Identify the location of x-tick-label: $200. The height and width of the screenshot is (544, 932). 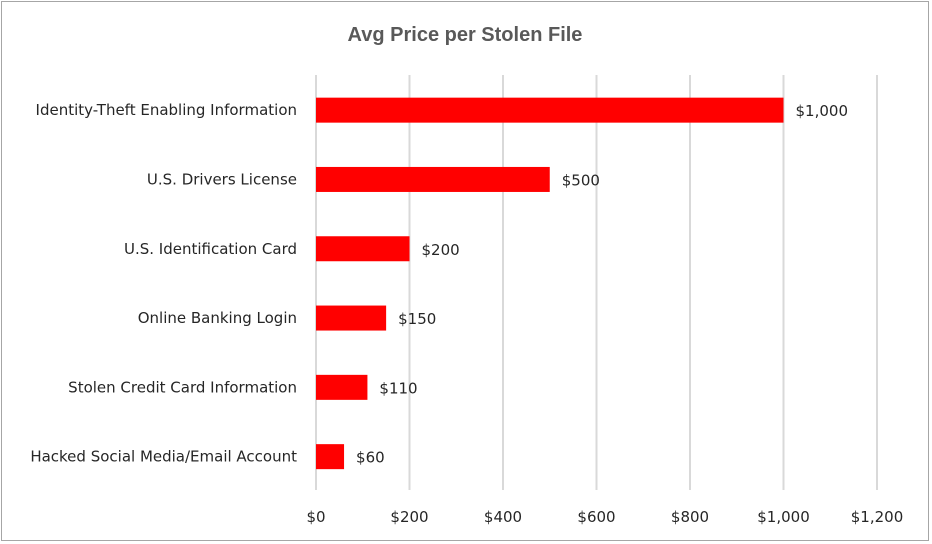
(409, 517).